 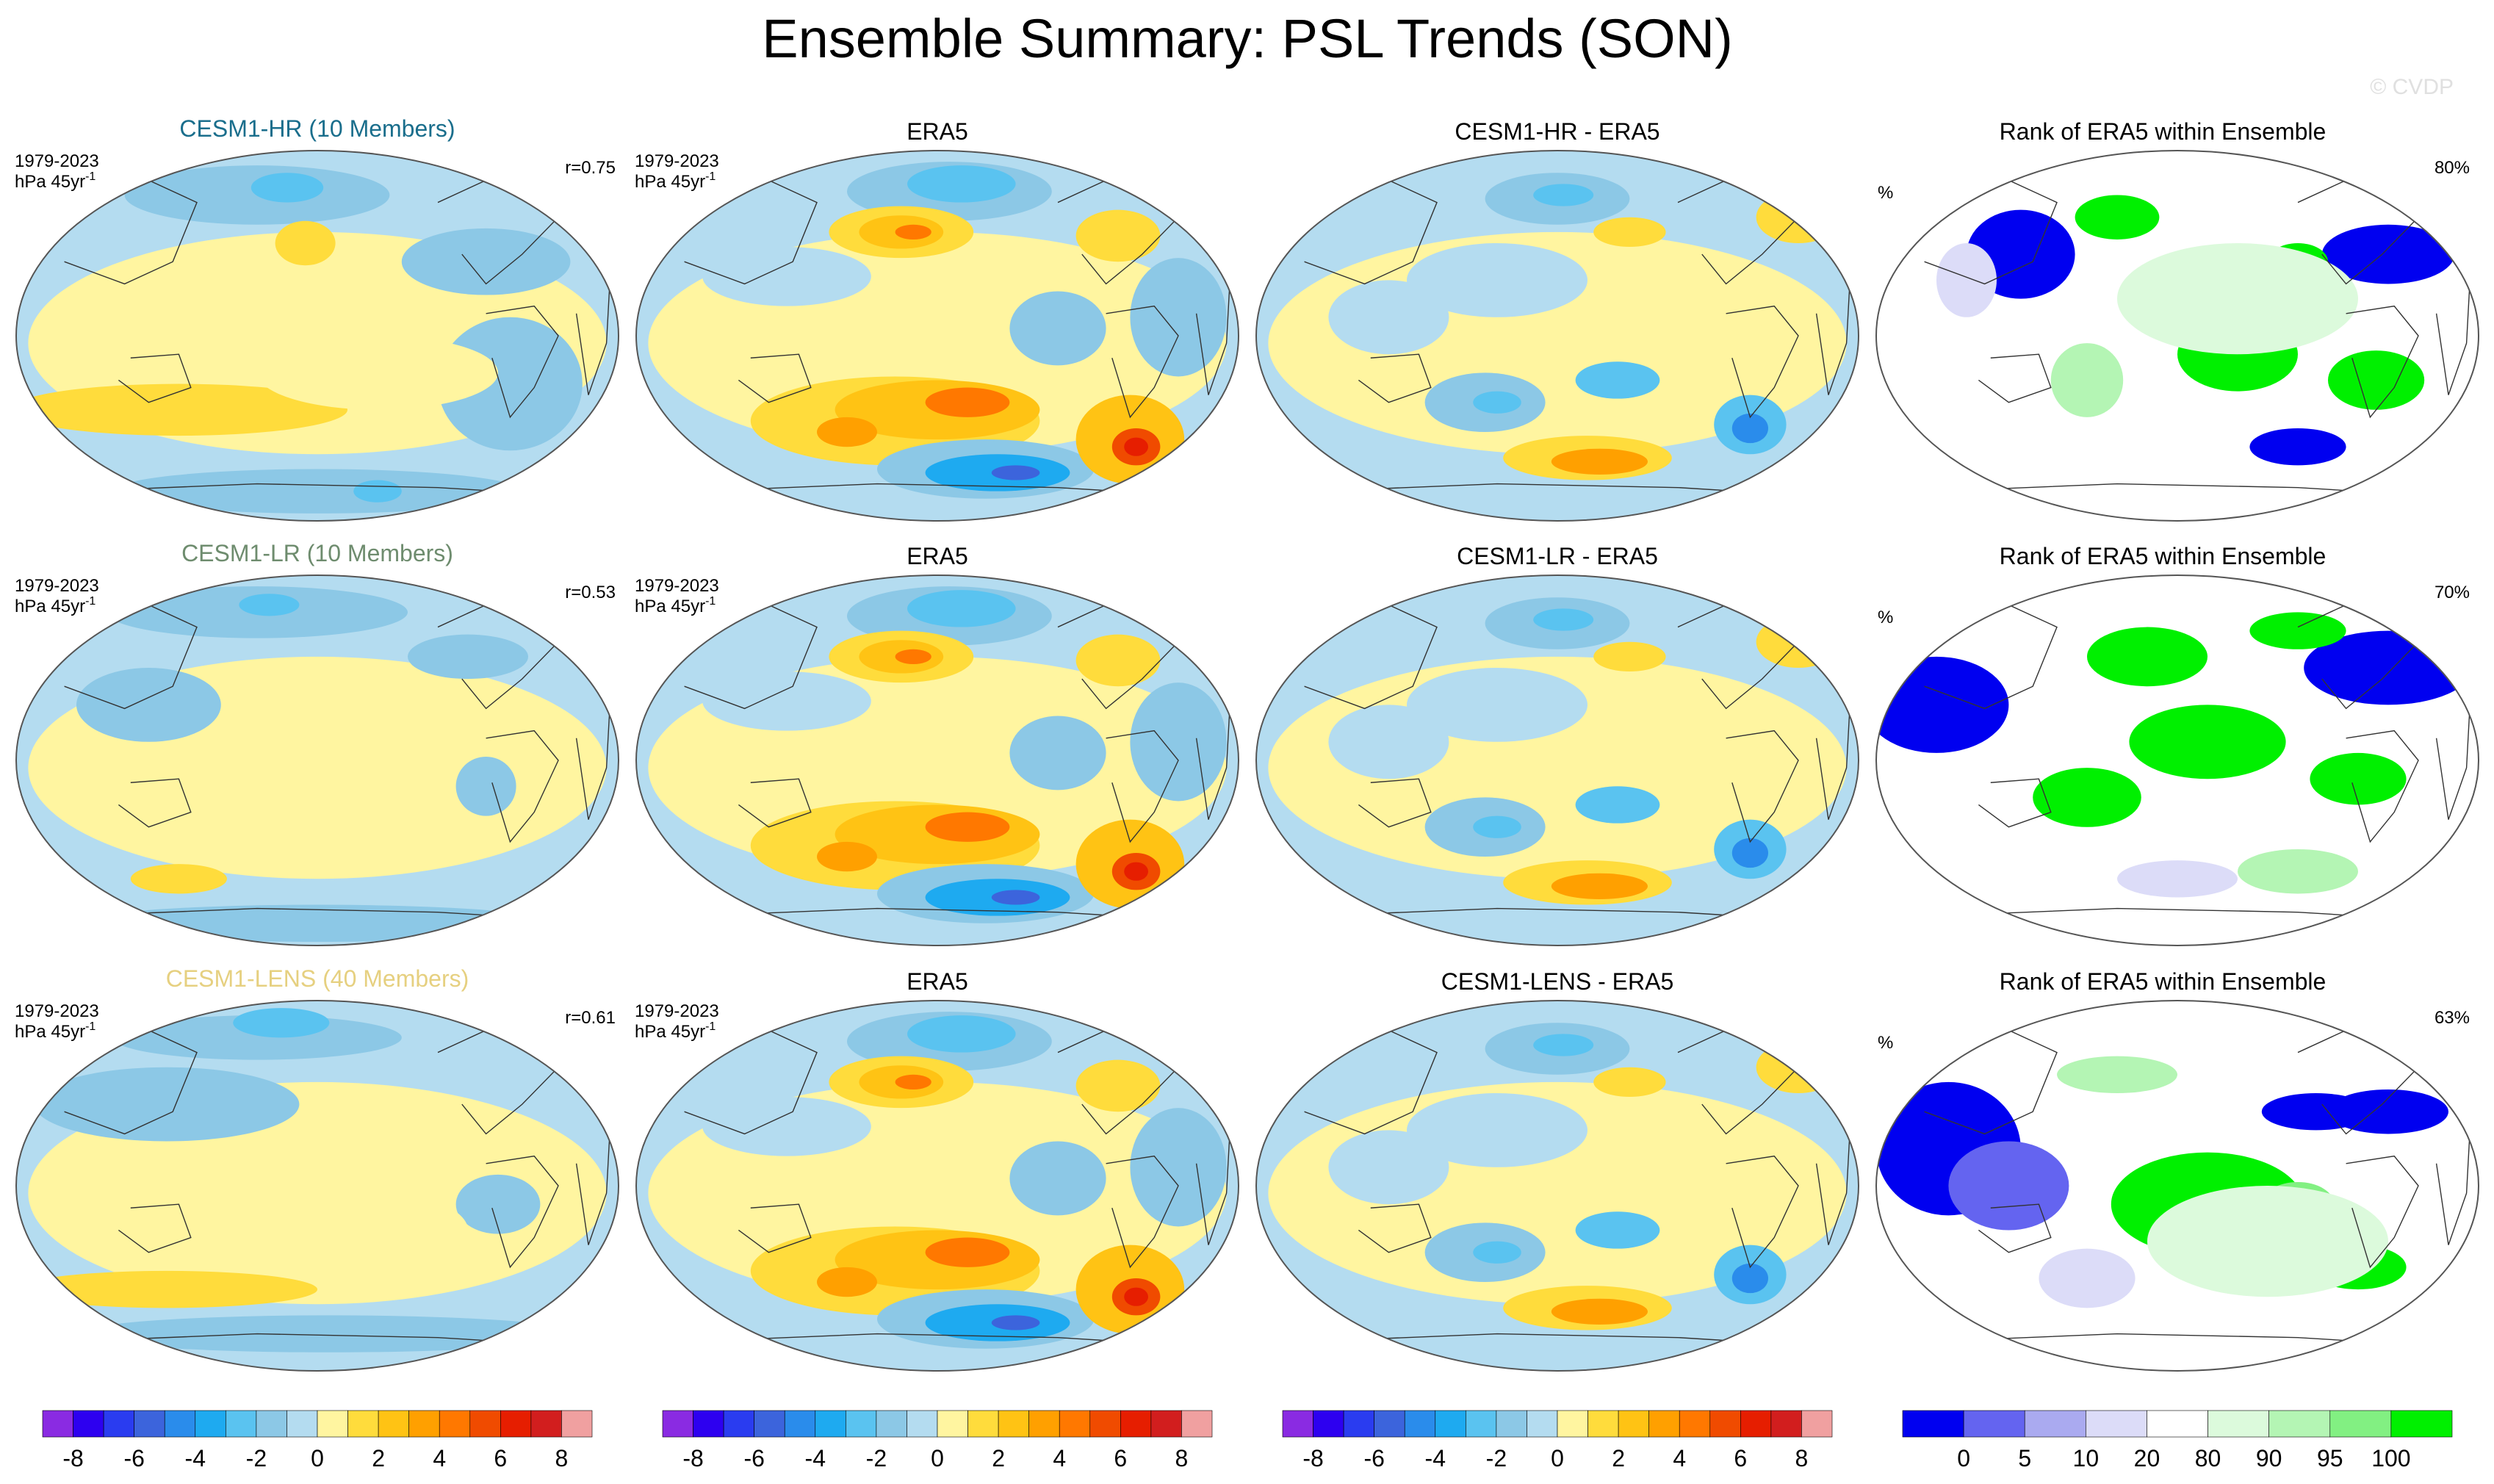 What do you see at coordinates (2177, 1441) in the screenshot?
I see `rank-colorbar: 0 5 10 20 80 90 95 100` at bounding box center [2177, 1441].